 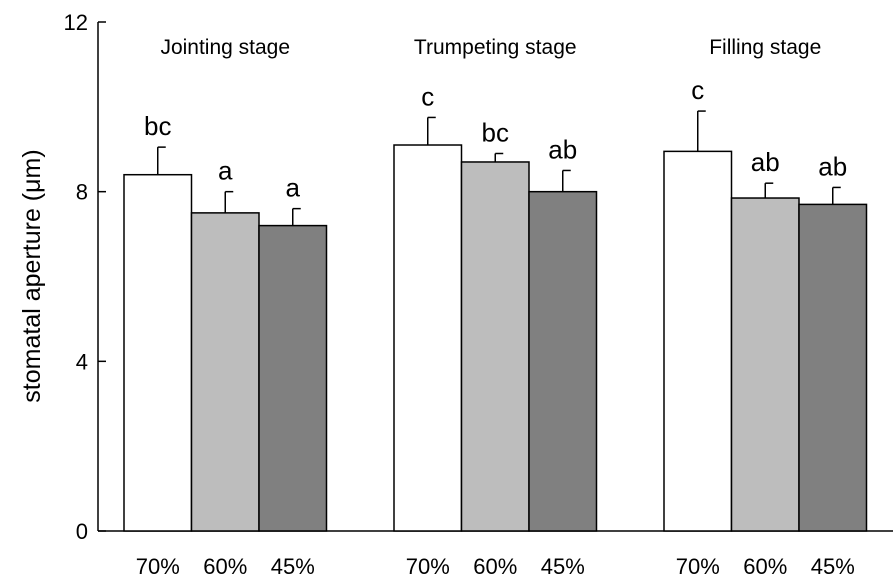 I want to click on y-tick-label: 4, so click(x=82, y=361).